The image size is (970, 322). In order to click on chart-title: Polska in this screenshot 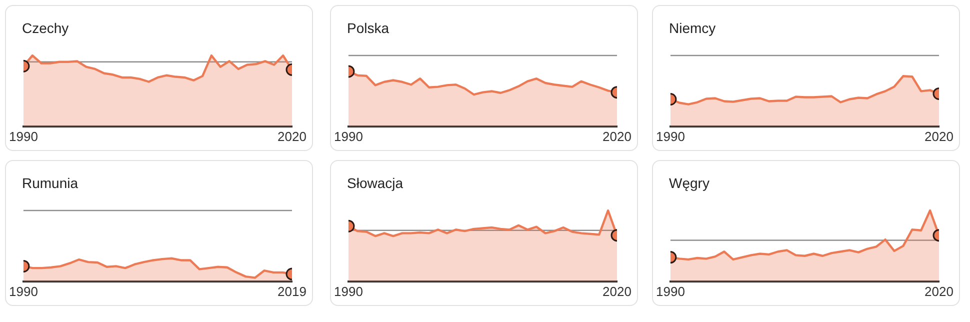, I will do `click(368, 28)`.